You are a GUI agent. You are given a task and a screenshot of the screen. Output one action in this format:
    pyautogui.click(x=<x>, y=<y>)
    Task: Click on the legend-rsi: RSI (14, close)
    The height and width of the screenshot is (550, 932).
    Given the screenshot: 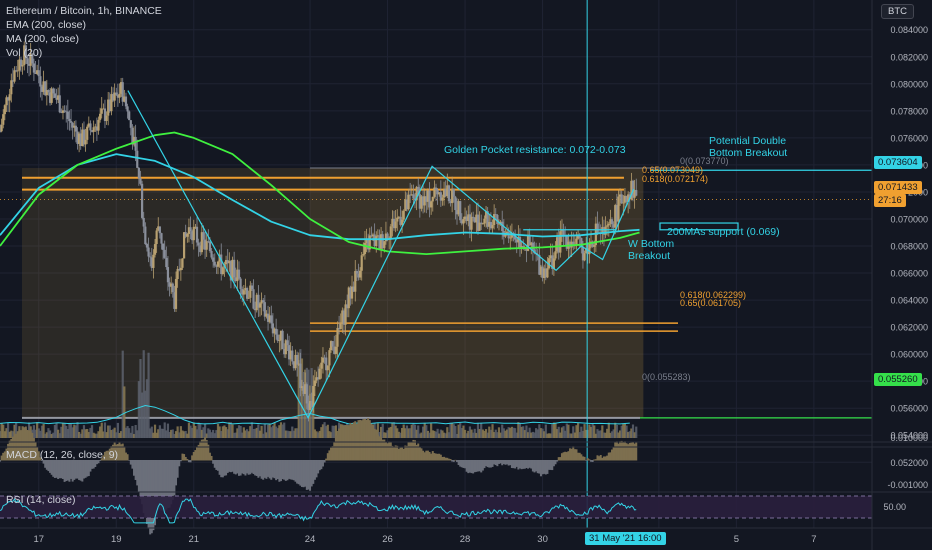 What is the action you would take?
    pyautogui.click(x=41, y=500)
    